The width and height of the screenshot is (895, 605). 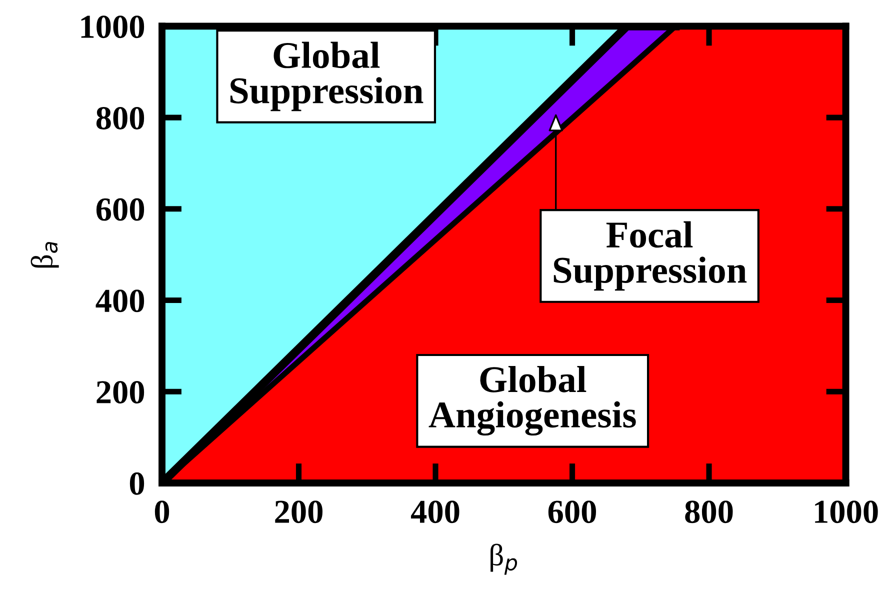 I want to click on x-tick-label: 800, so click(x=709, y=512).